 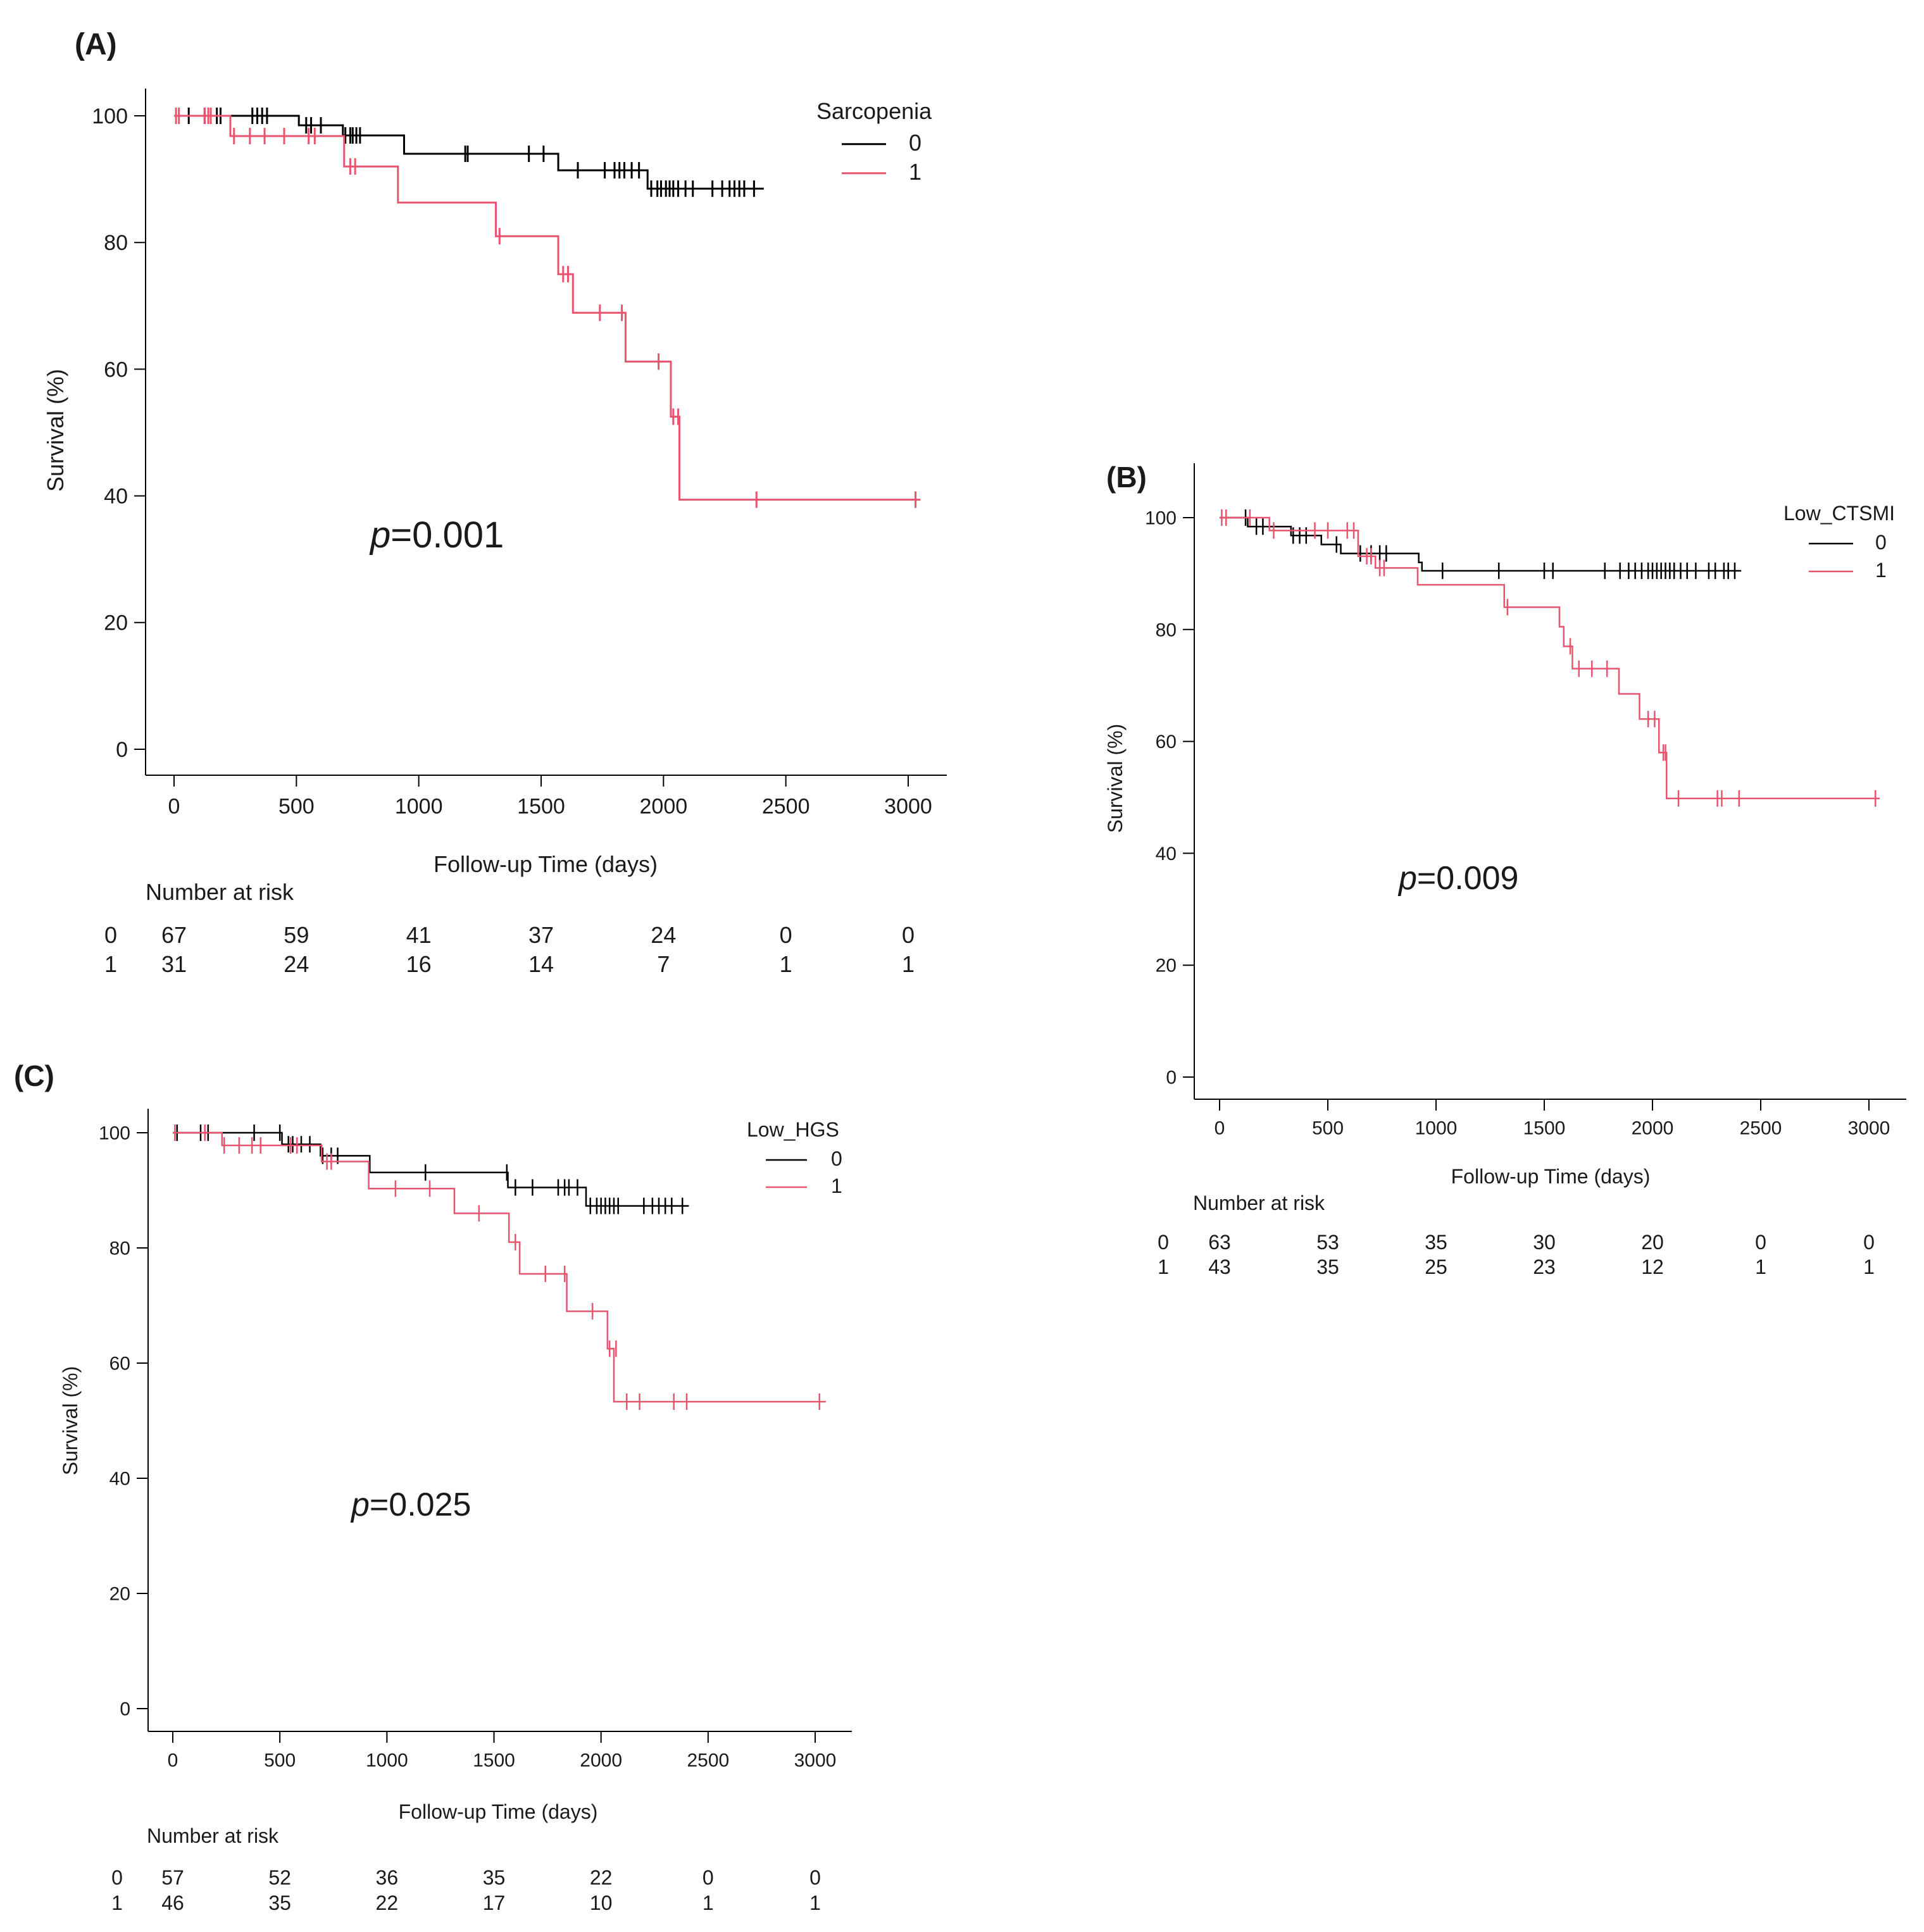 I want to click on risk-count: 16, so click(x=419, y=964).